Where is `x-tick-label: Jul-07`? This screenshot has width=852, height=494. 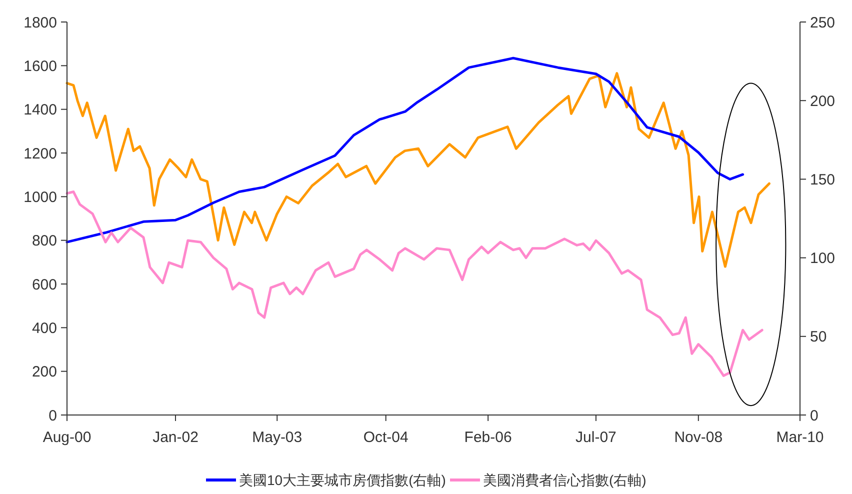 x-tick-label: Jul-07 is located at coordinates (596, 437).